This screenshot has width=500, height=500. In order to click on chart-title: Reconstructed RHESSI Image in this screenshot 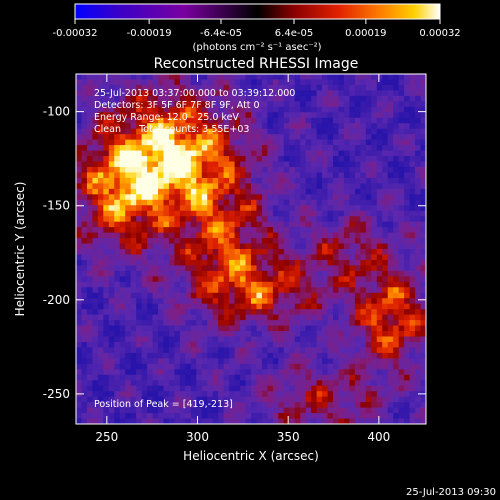, I will do `click(256, 64)`.